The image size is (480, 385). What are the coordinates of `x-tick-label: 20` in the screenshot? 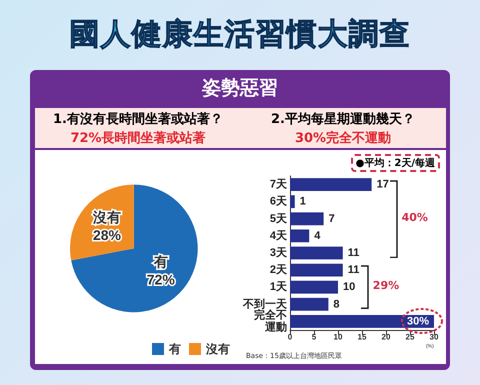 It's located at (386, 337).